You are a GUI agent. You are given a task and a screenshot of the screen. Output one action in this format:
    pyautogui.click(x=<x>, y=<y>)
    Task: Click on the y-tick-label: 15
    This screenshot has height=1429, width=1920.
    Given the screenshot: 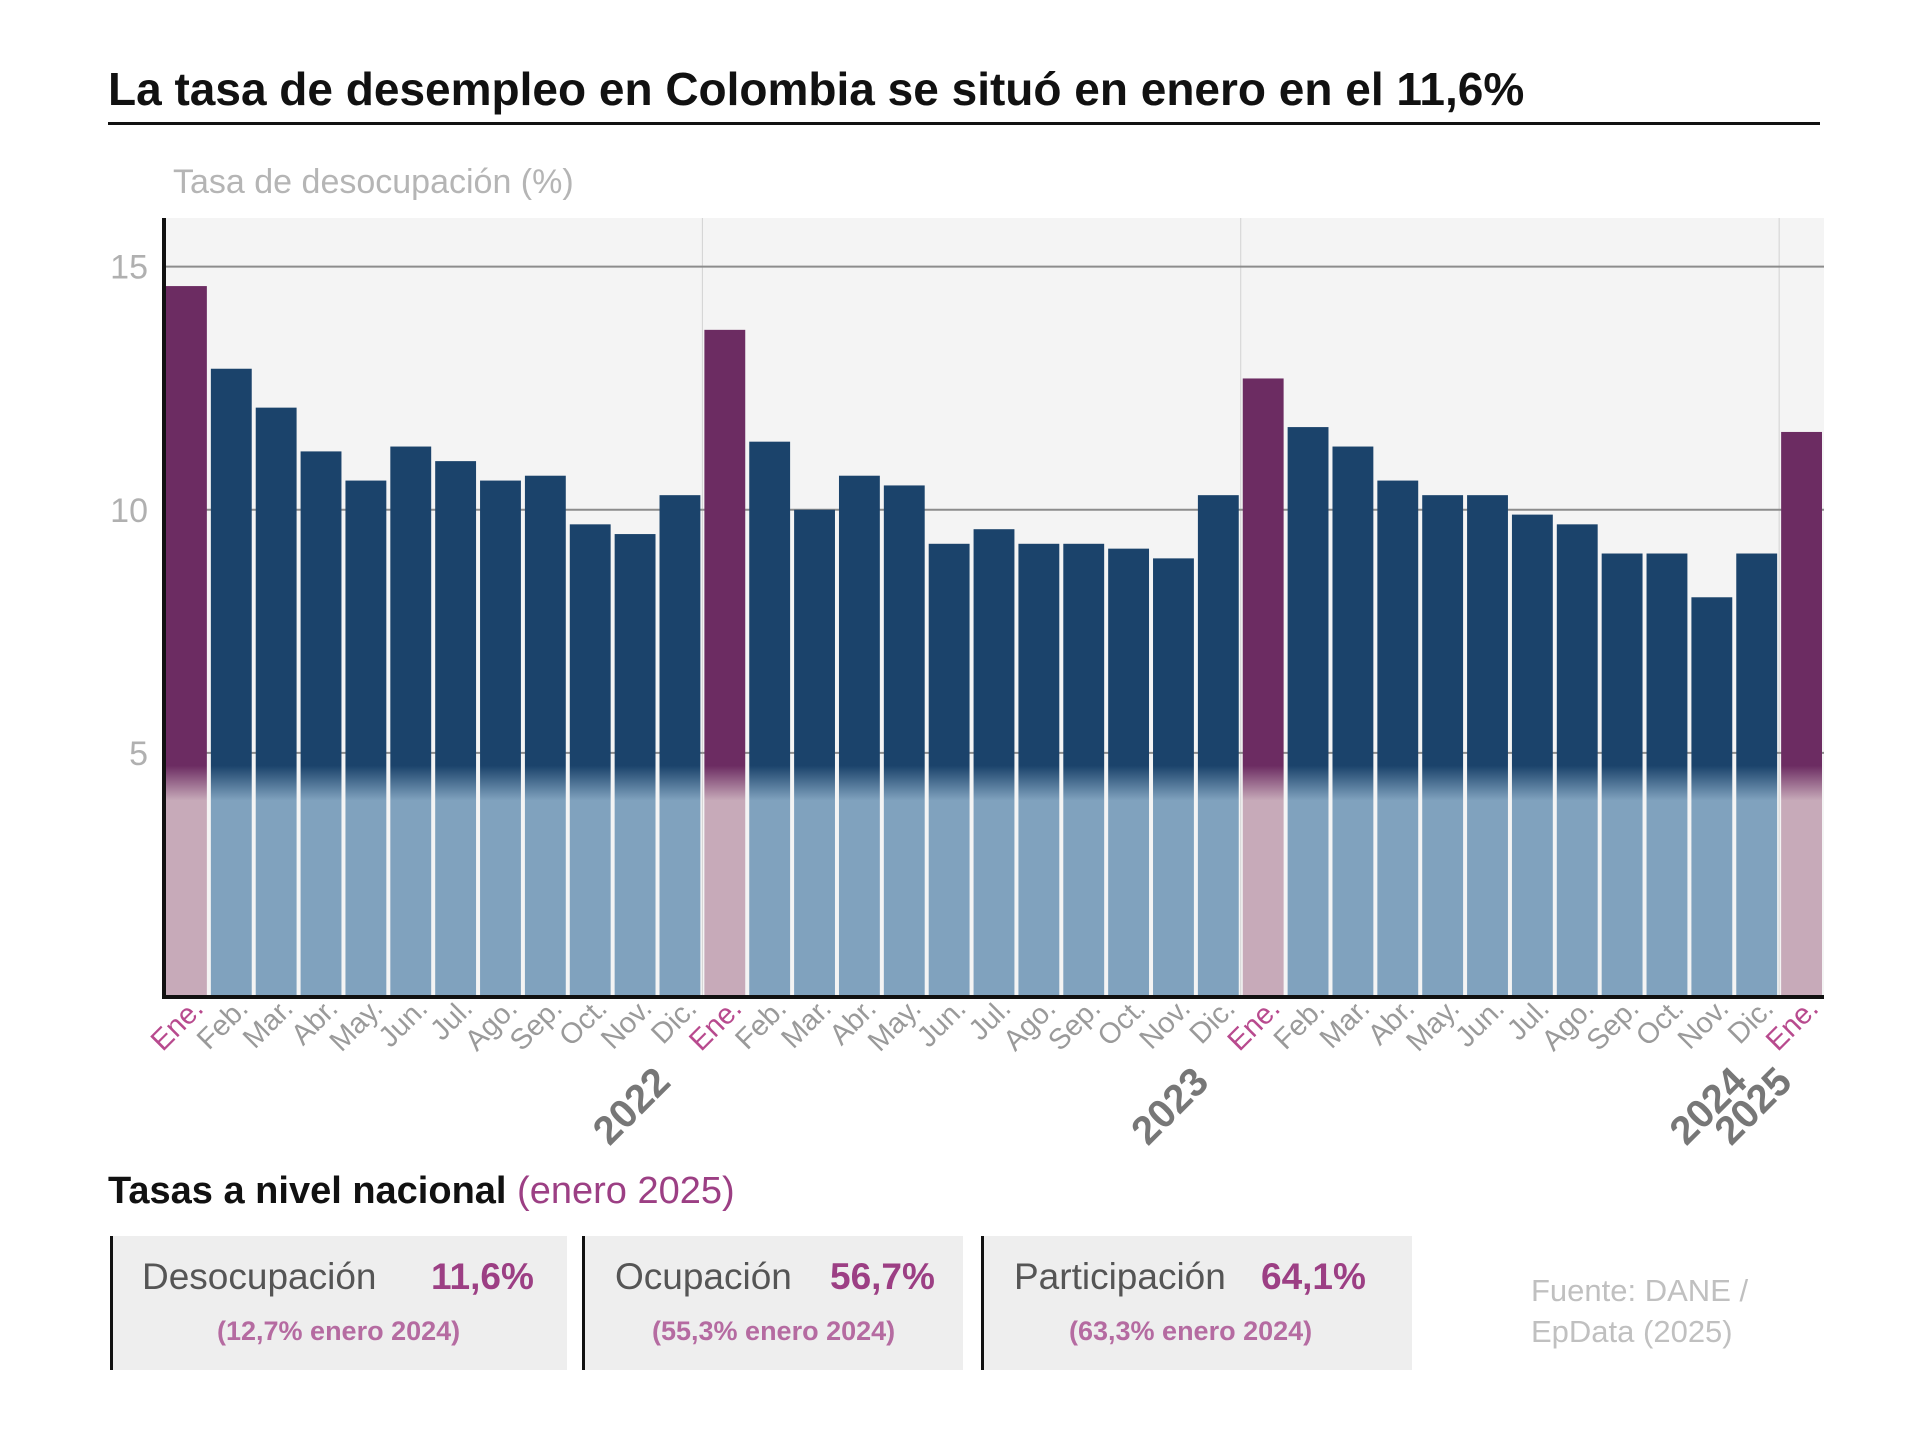 What is the action you would take?
    pyautogui.click(x=129, y=268)
    